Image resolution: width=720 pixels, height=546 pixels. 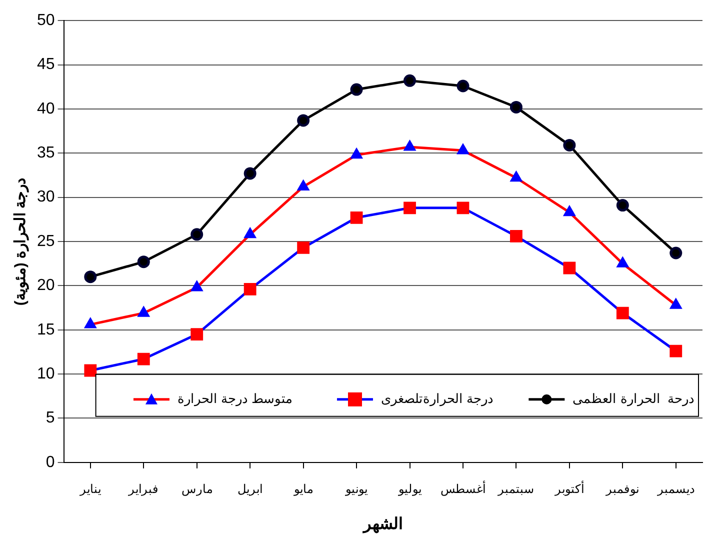 I want to click on x-tick-label: سبتمبر, so click(x=515, y=489).